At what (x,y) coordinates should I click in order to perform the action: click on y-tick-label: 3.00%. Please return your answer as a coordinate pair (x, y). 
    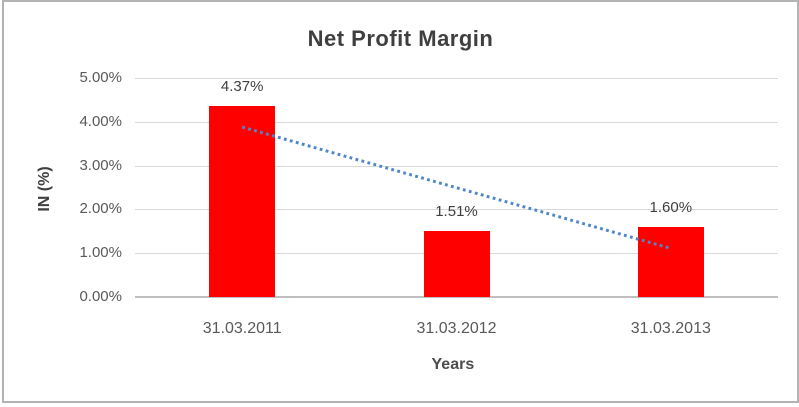
    Looking at the image, I should click on (100, 165).